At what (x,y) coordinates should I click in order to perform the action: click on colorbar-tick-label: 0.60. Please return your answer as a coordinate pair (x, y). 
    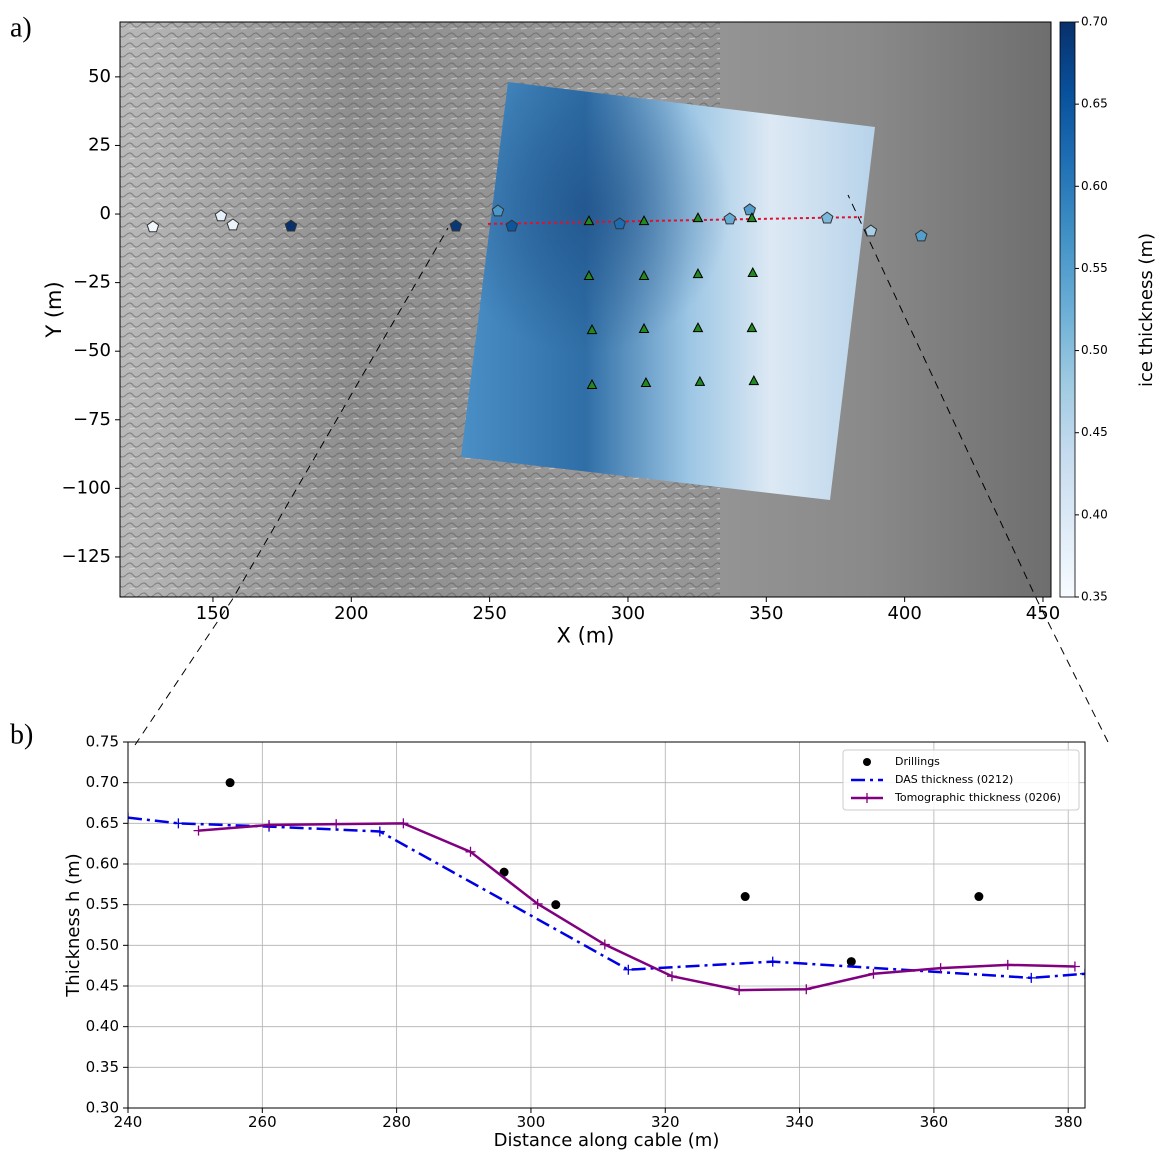
    Looking at the image, I should click on (1094, 186).